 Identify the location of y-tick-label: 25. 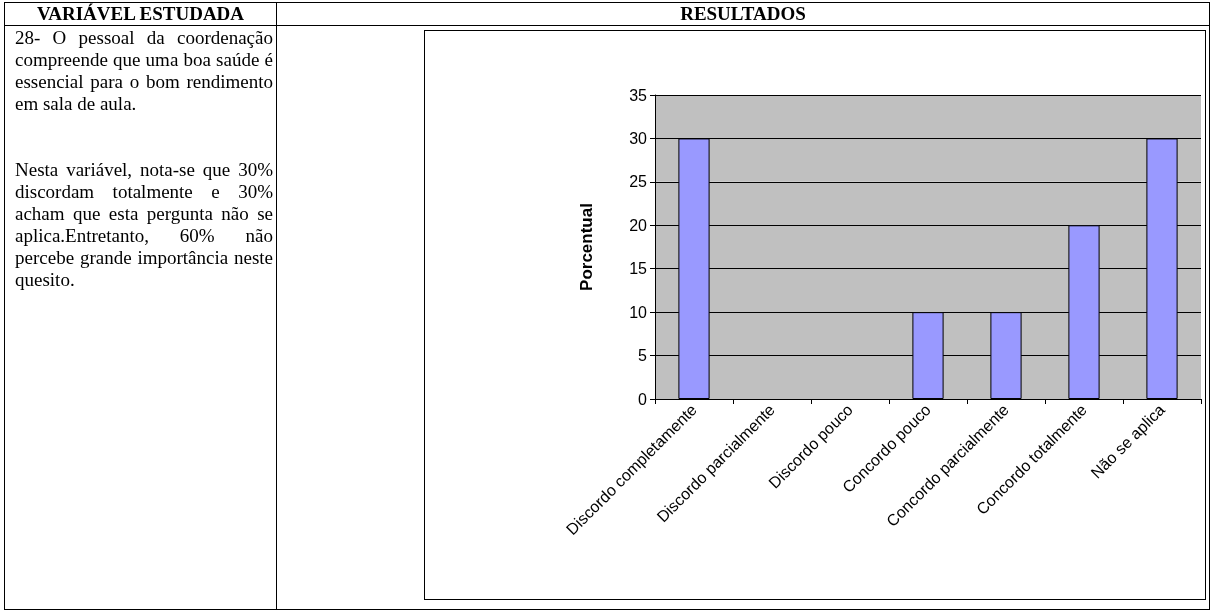
(638, 182).